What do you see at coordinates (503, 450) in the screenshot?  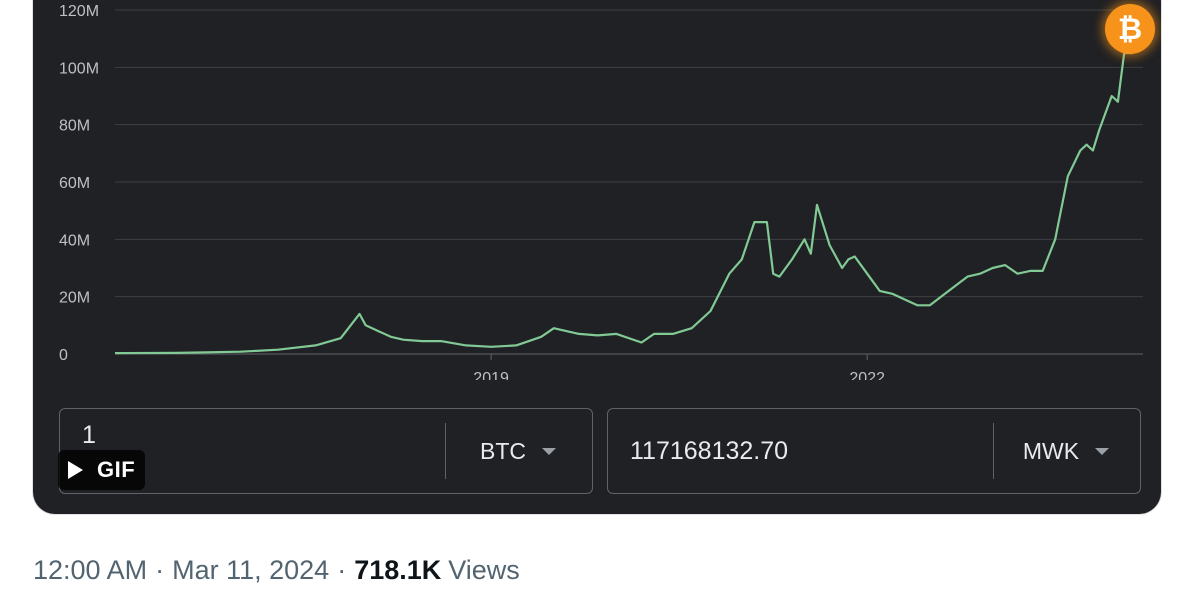 I see `from-currency-label: BTC` at bounding box center [503, 450].